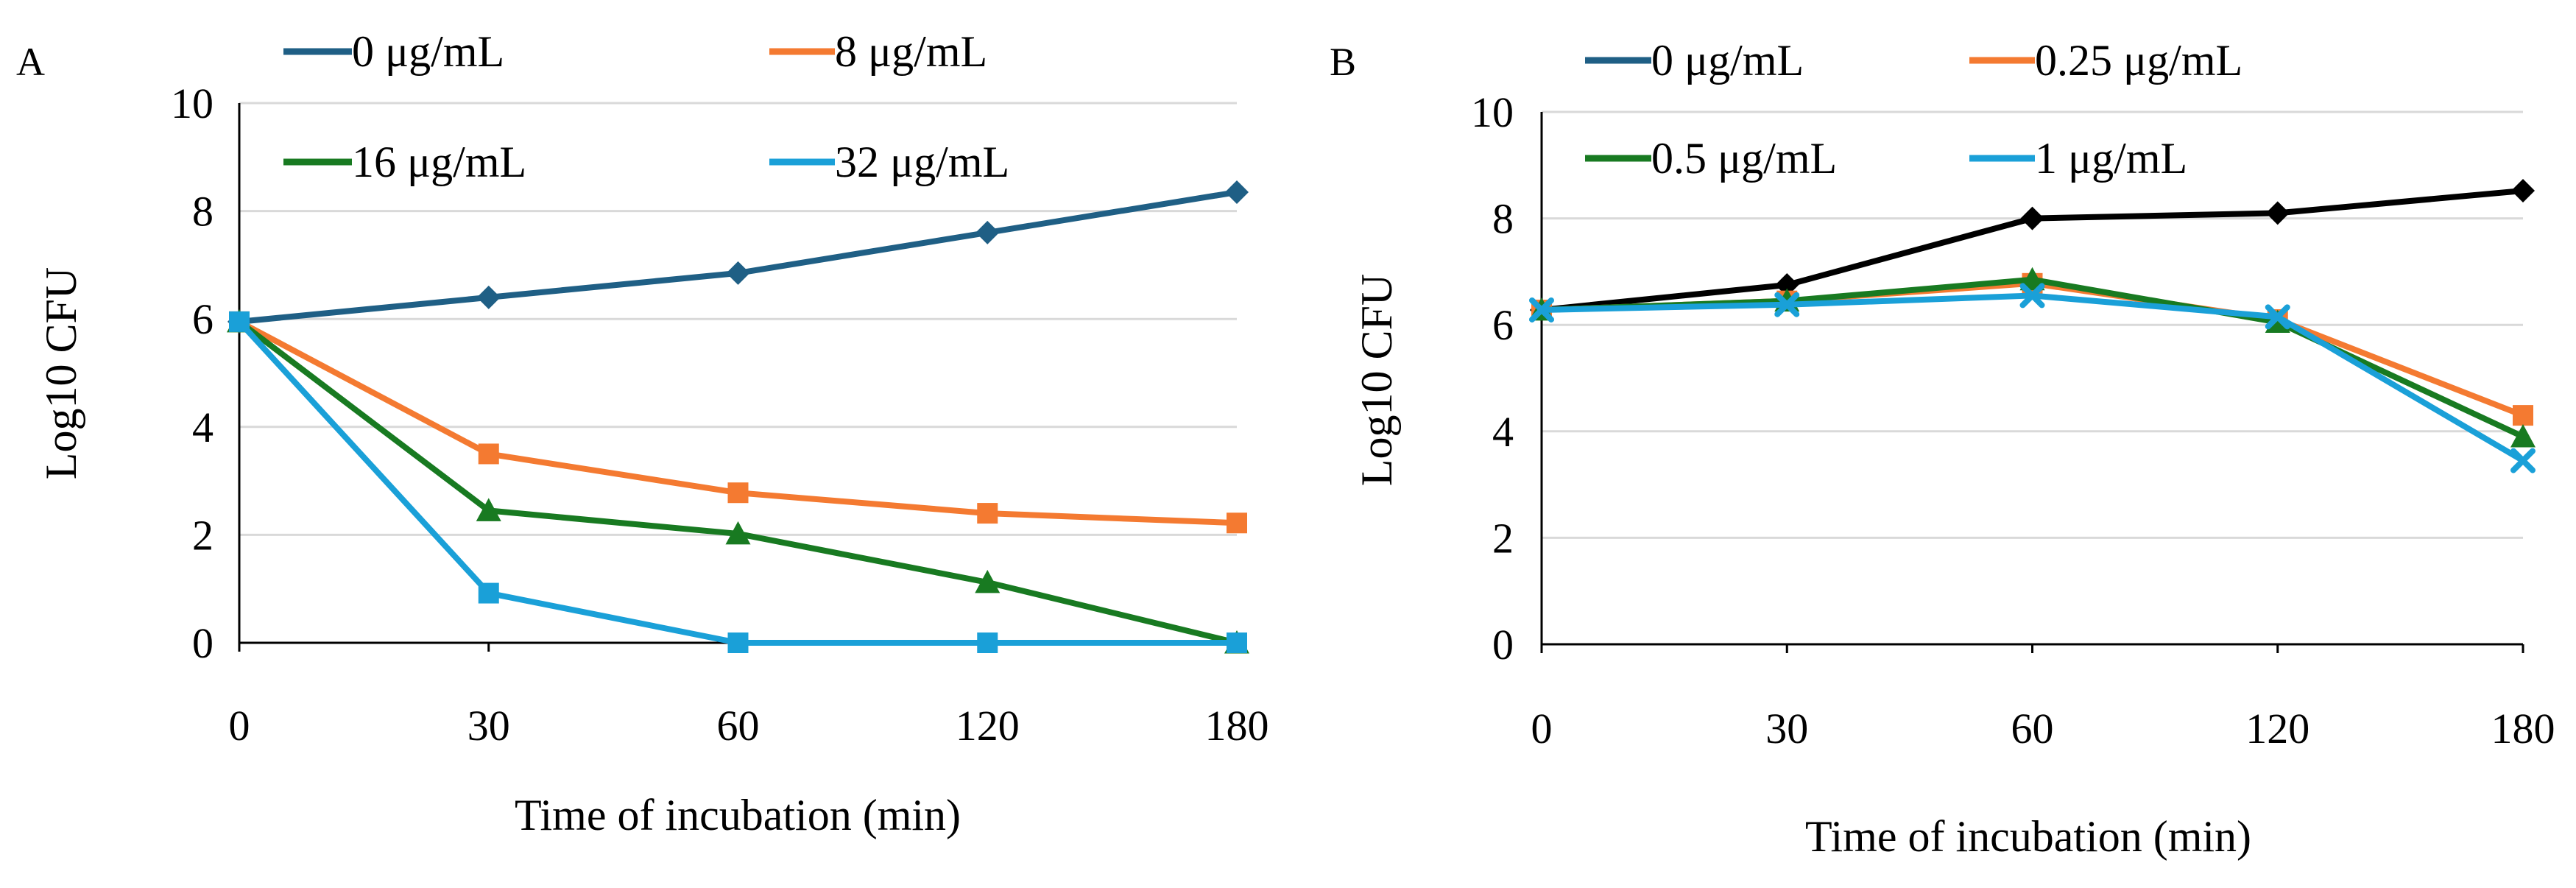 The image size is (2576, 888). I want to click on panel-b-x-tick-label: 60, so click(2032, 729).